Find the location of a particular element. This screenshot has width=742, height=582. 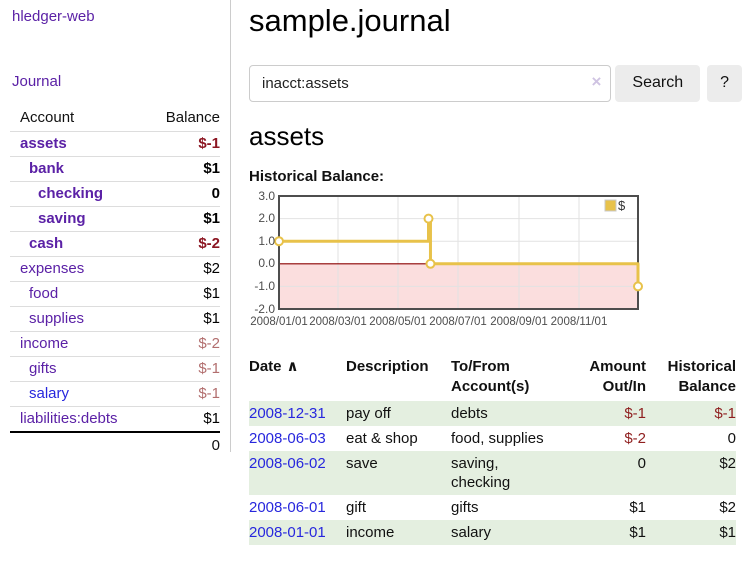

x-axis-tick-label: 2008/11/01 is located at coordinates (579, 321).